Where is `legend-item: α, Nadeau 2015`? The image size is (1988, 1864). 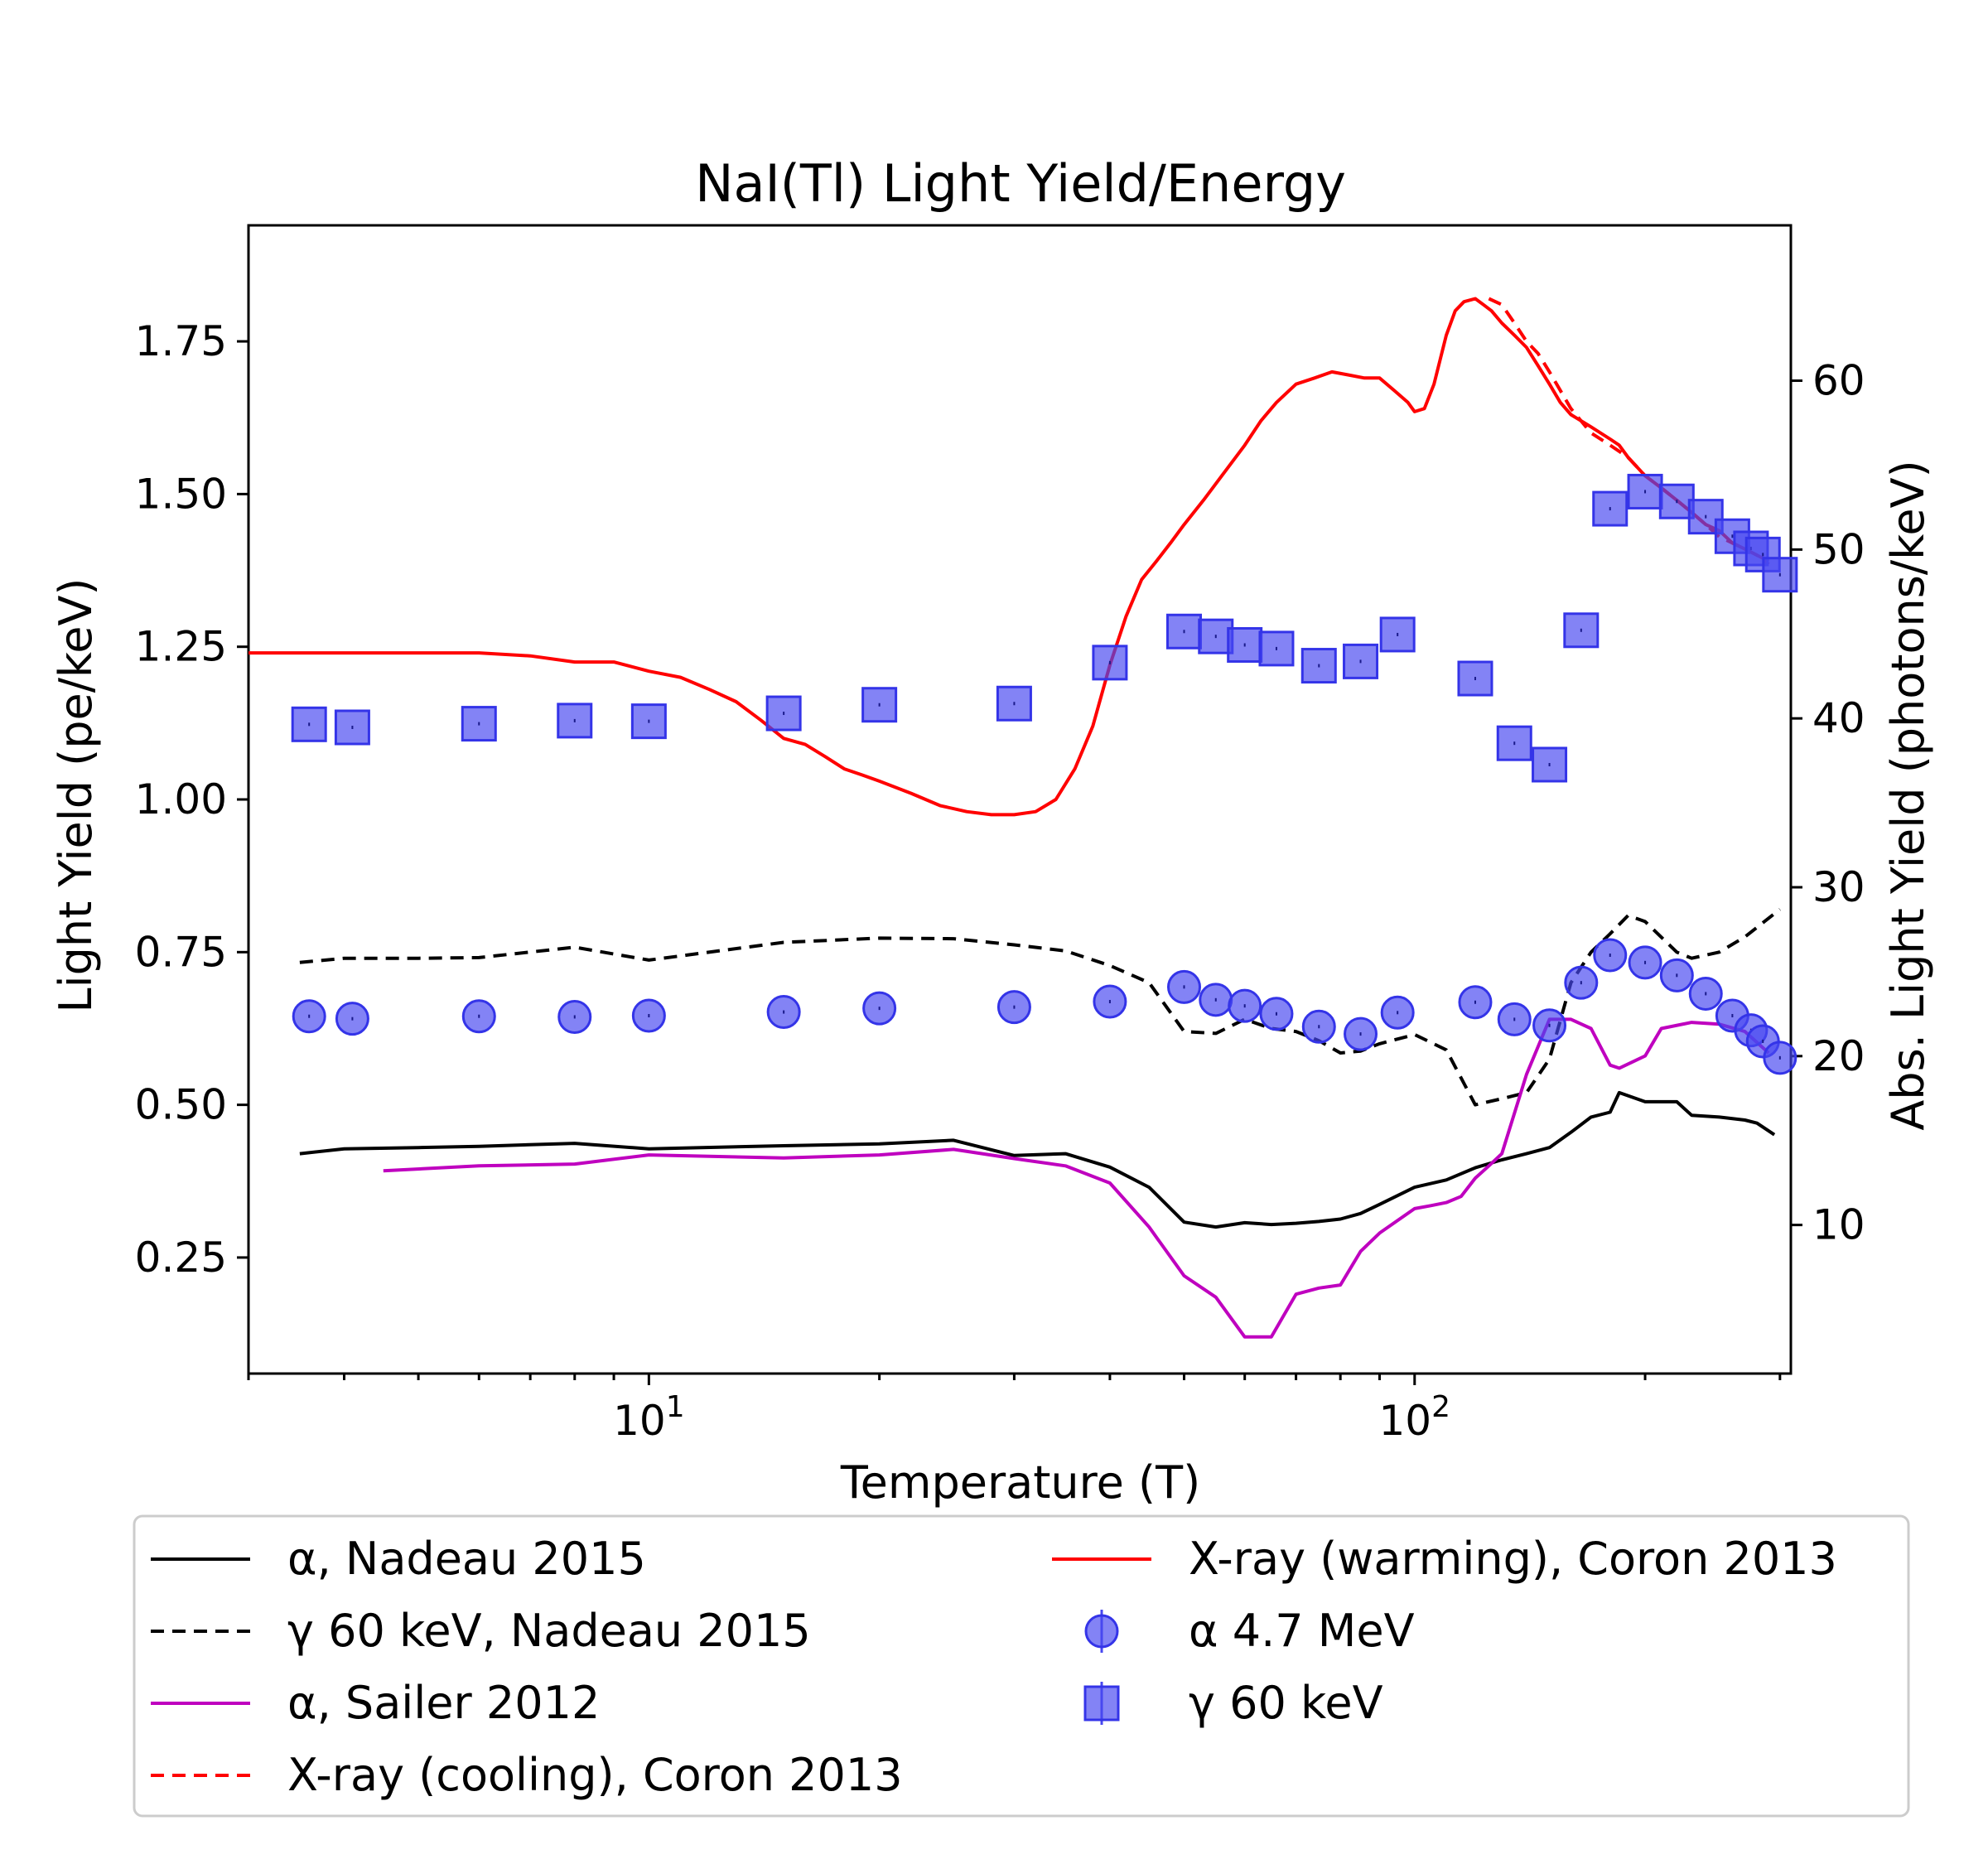
legend-item: α, Nadeau 2015 is located at coordinates (398, 1559).